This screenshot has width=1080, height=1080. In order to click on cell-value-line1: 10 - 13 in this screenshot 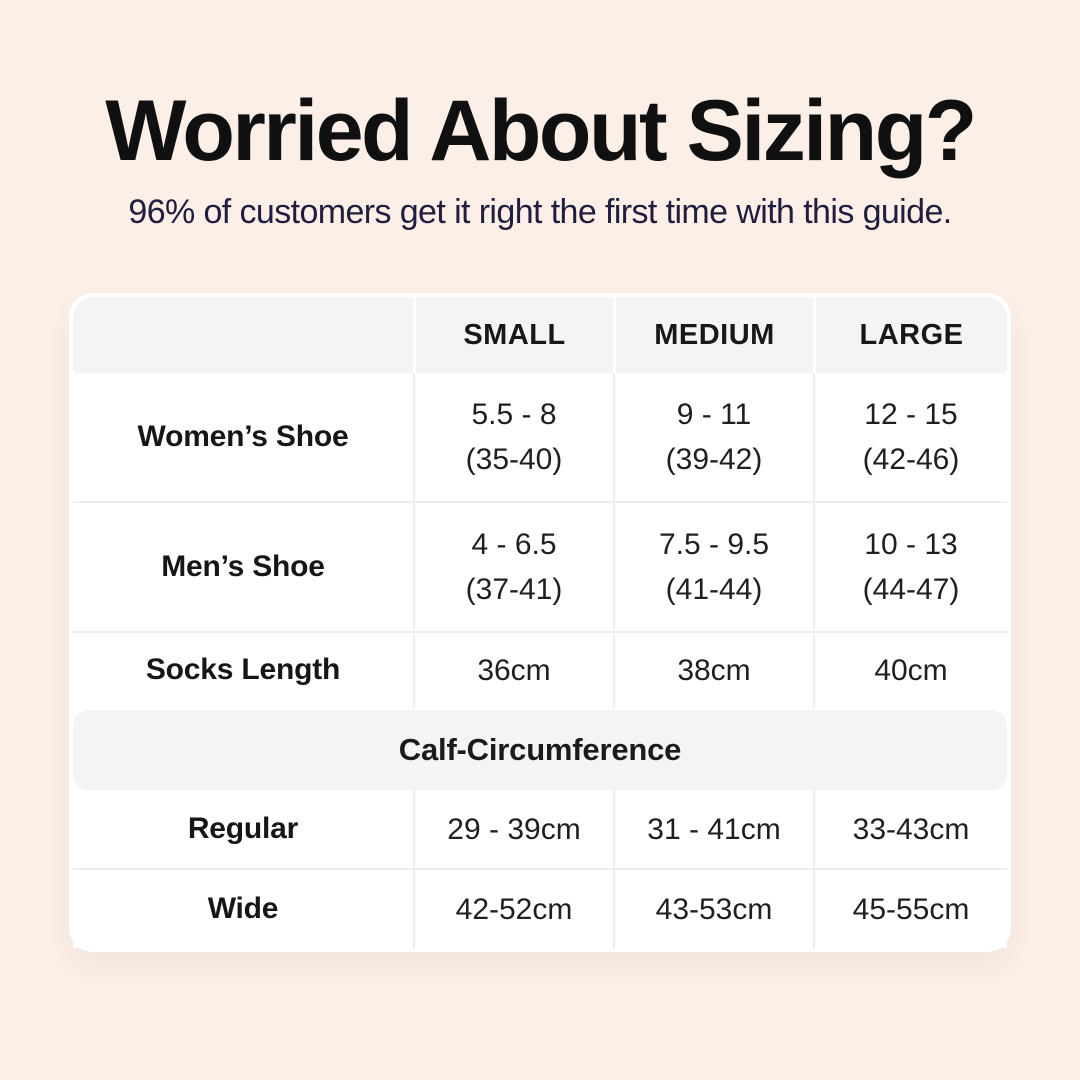, I will do `click(911, 545)`.